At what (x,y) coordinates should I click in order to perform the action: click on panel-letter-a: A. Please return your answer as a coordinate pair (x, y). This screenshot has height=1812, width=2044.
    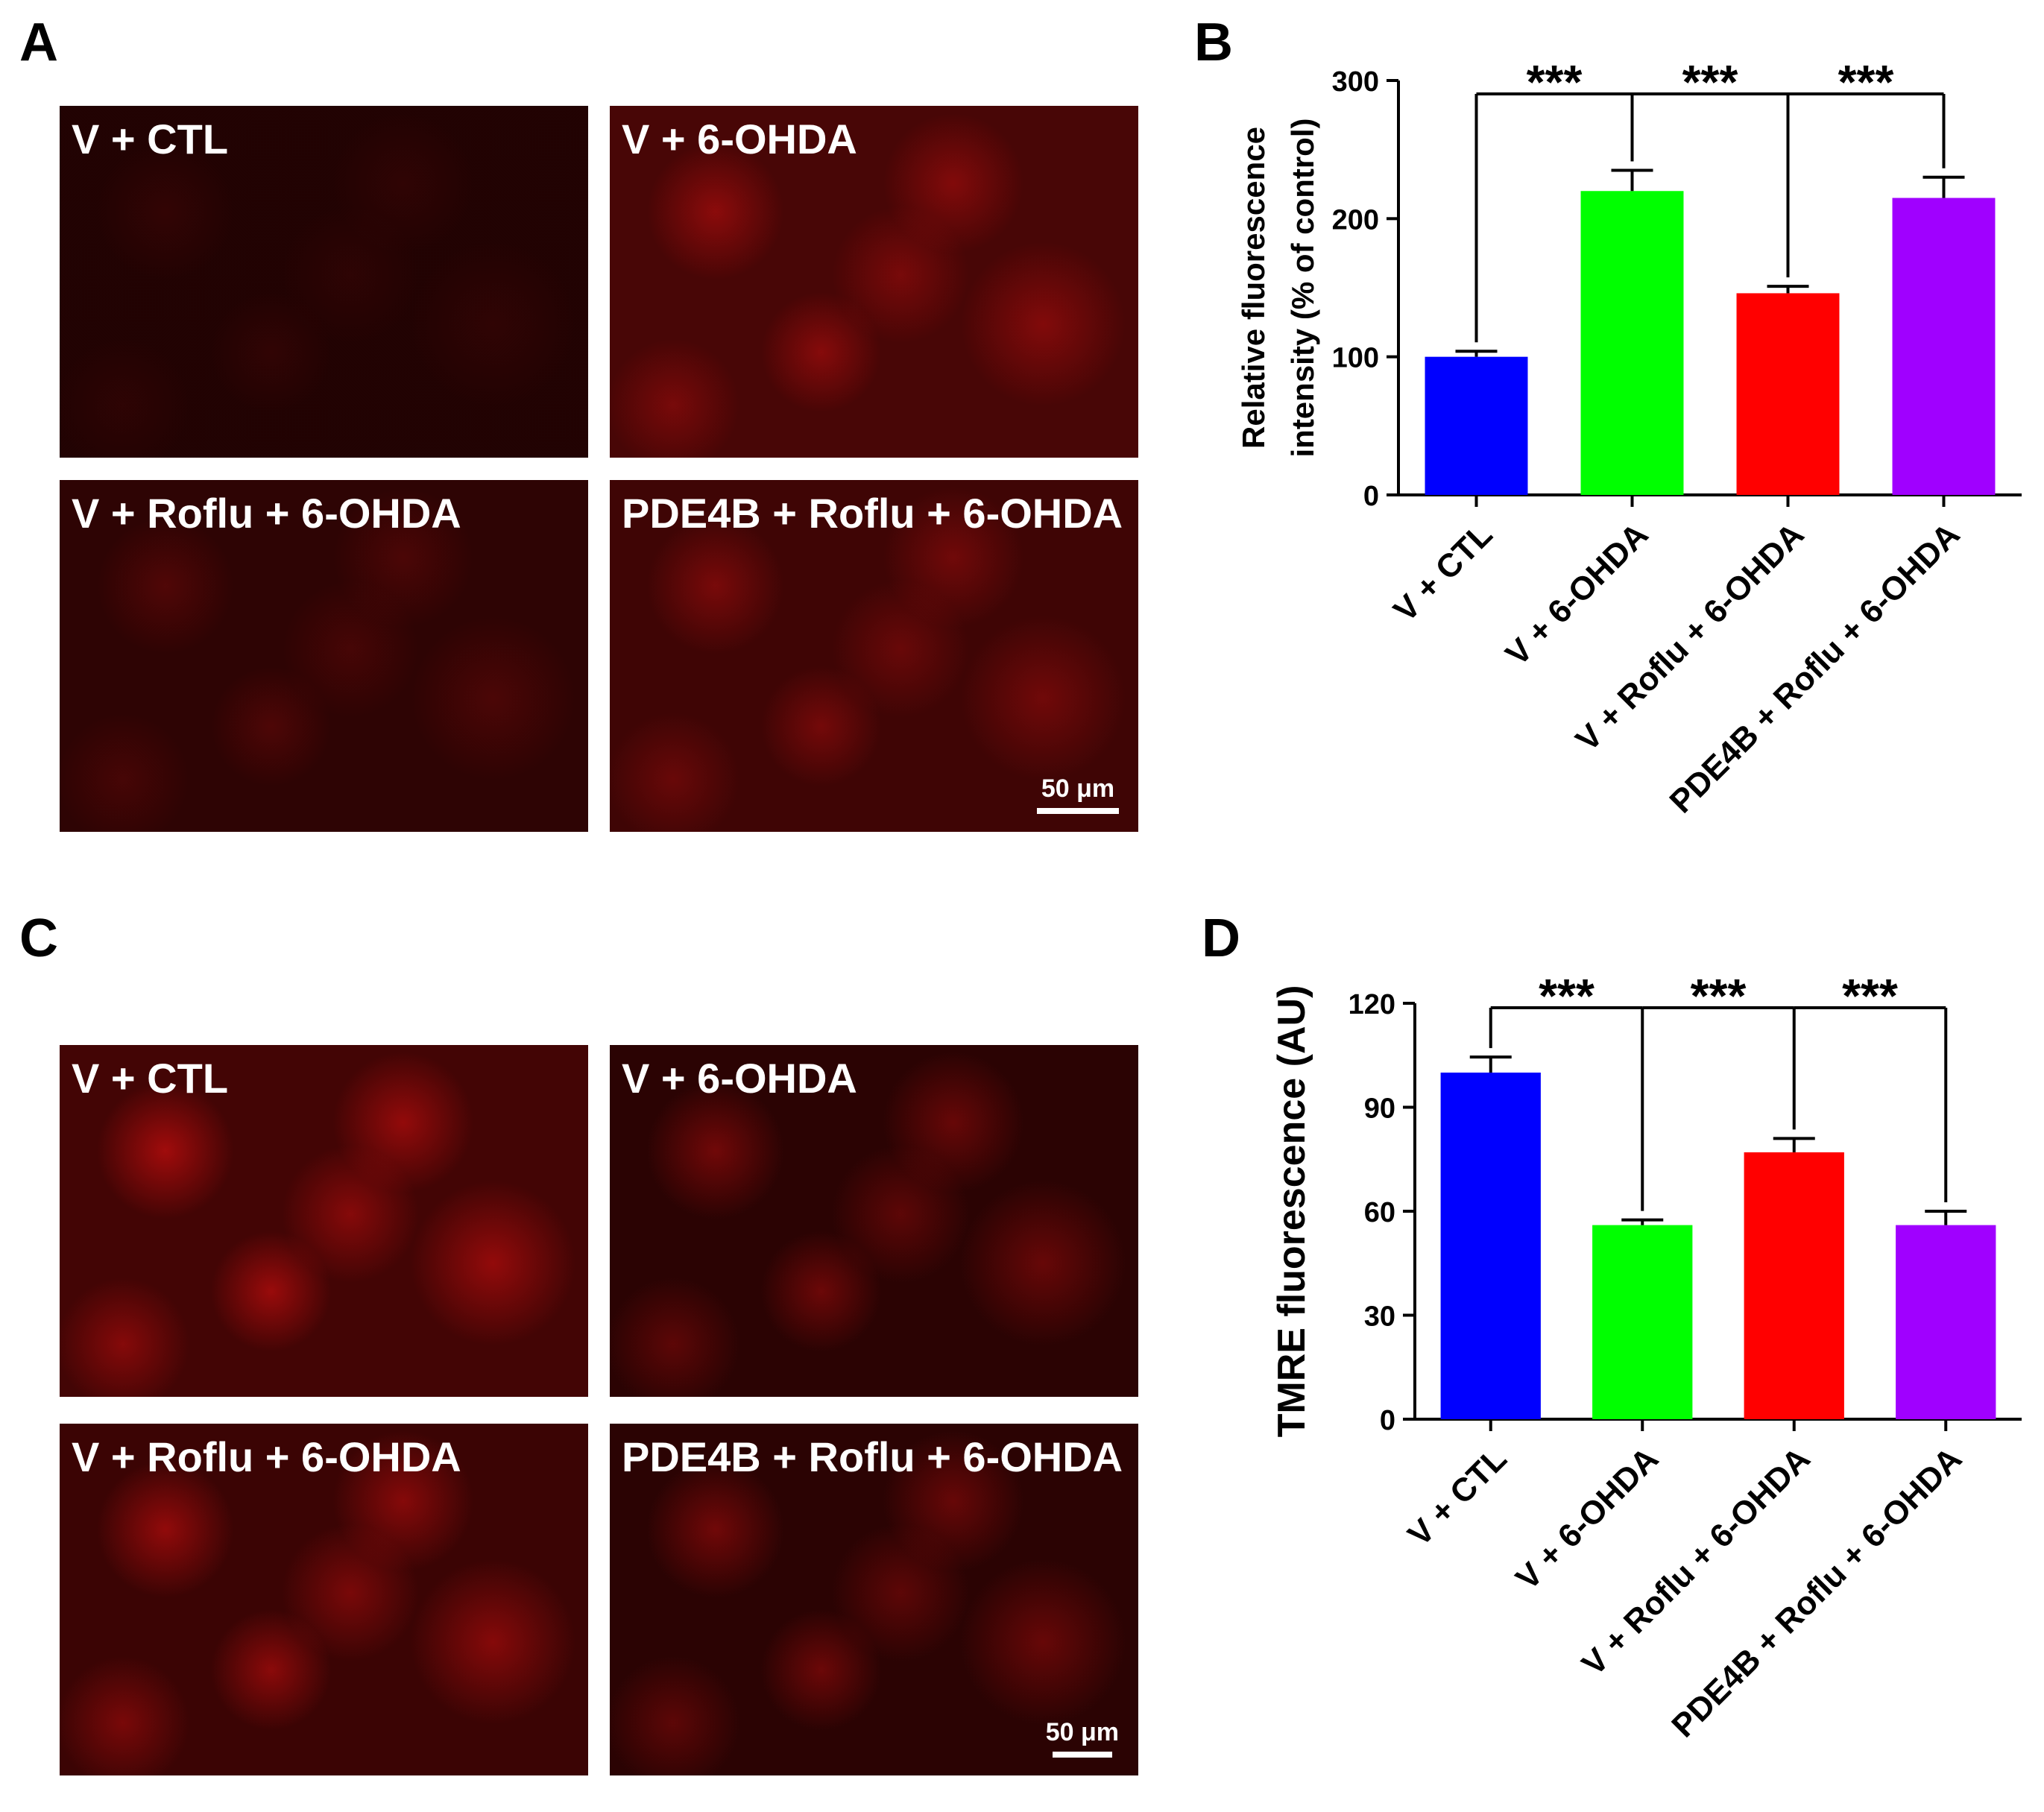
    Looking at the image, I should click on (38, 42).